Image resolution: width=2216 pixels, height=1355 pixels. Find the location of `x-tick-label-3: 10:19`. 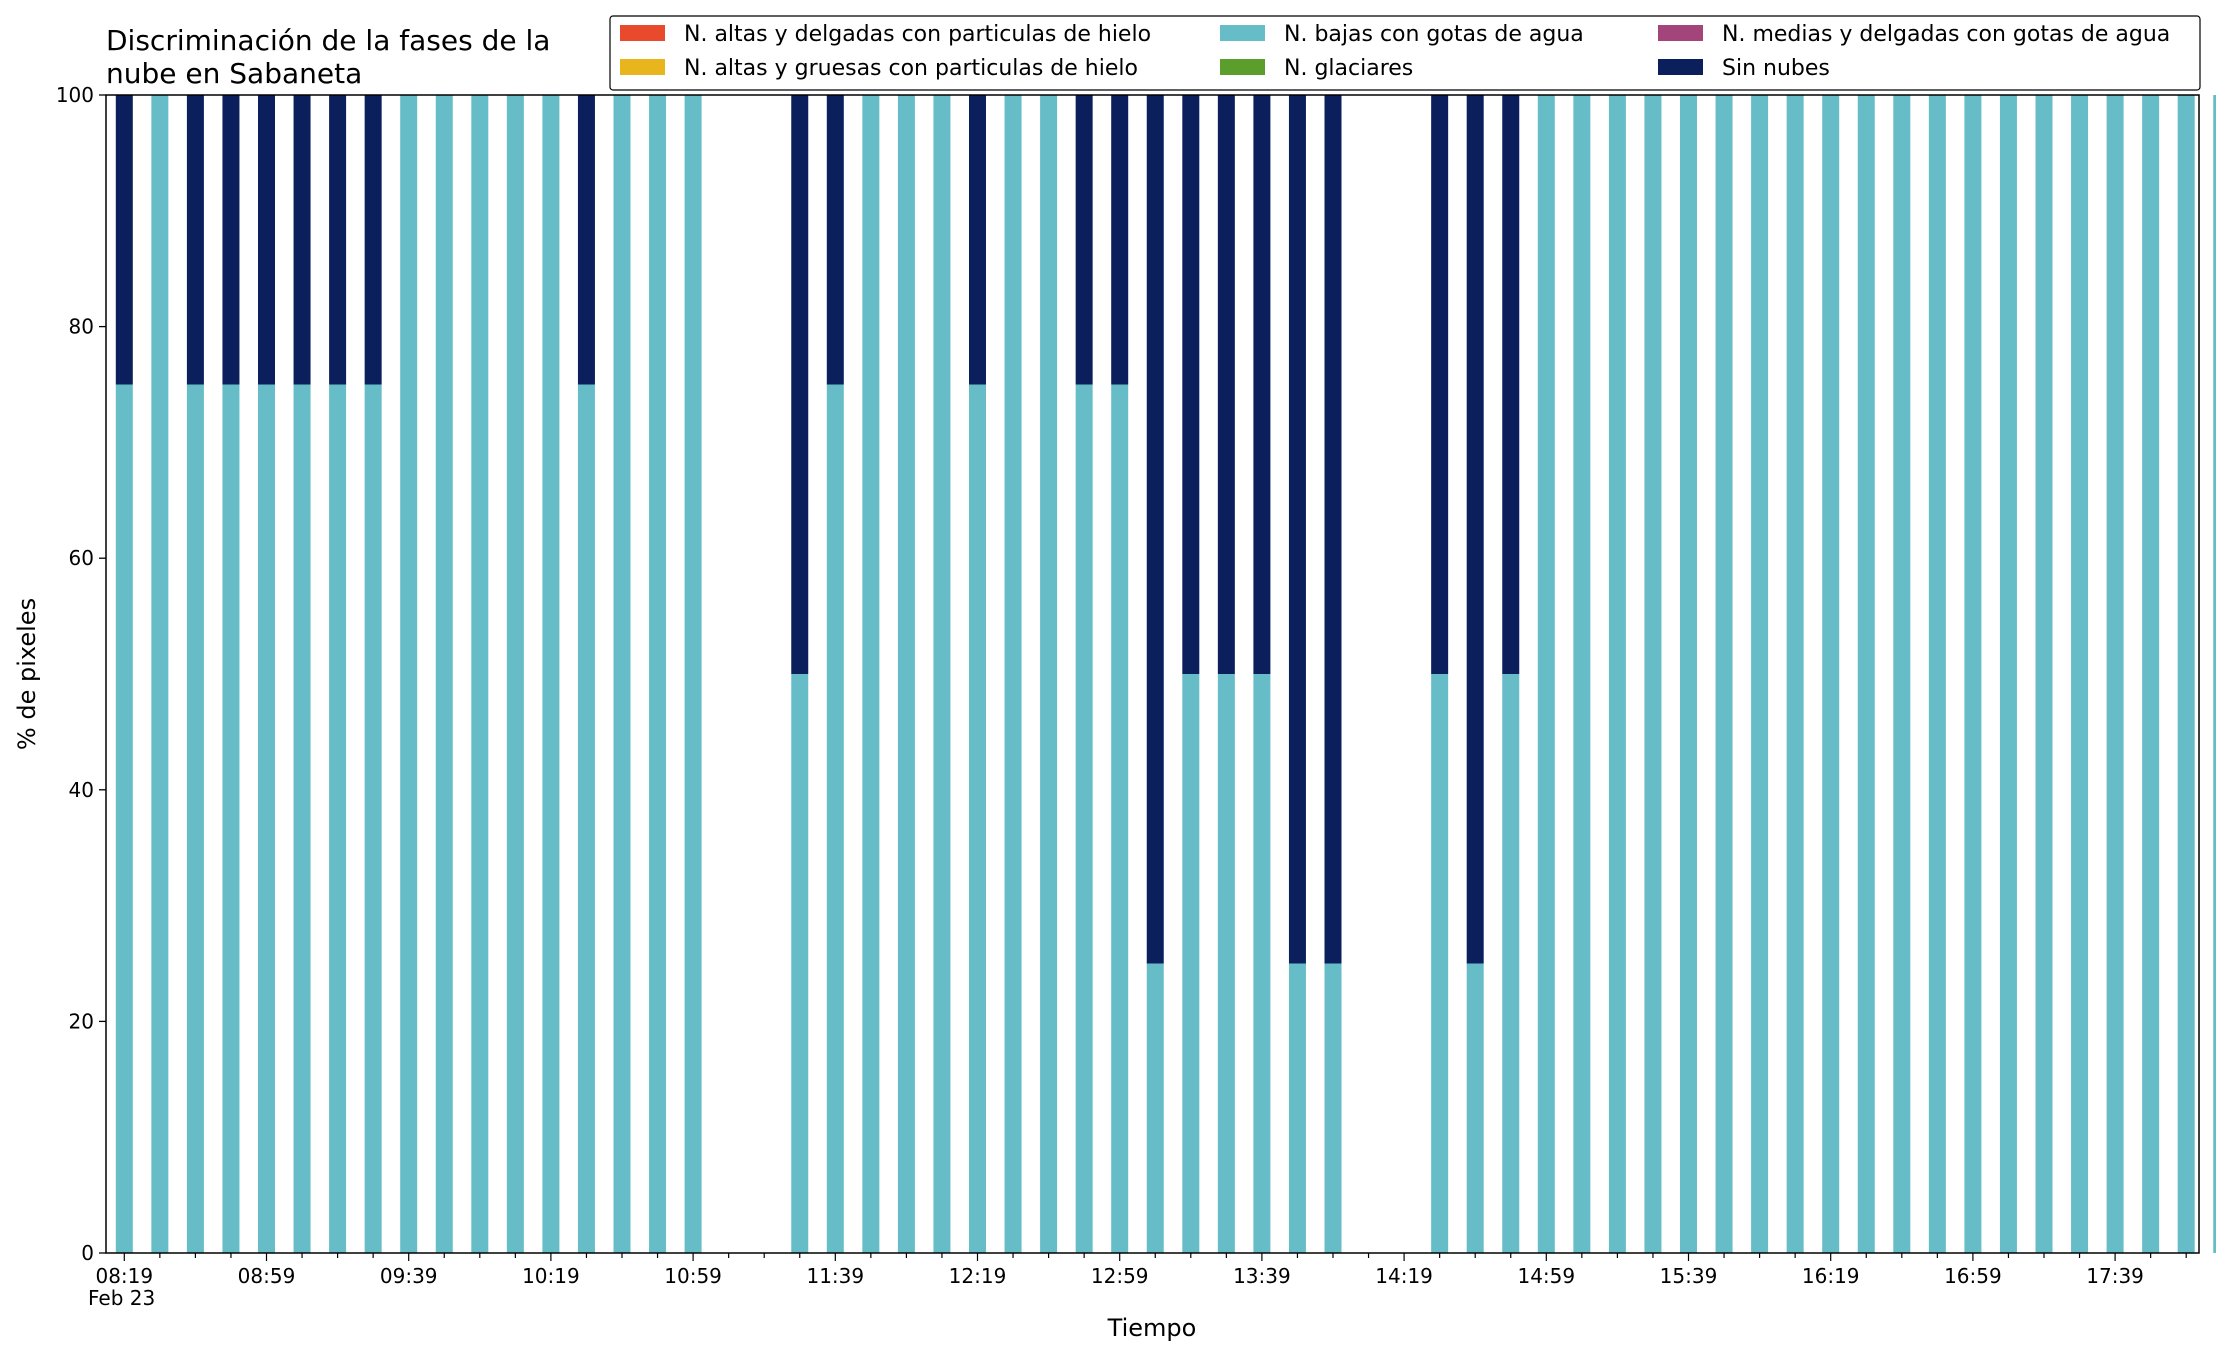

x-tick-label-3: 10:19 is located at coordinates (551, 1276).